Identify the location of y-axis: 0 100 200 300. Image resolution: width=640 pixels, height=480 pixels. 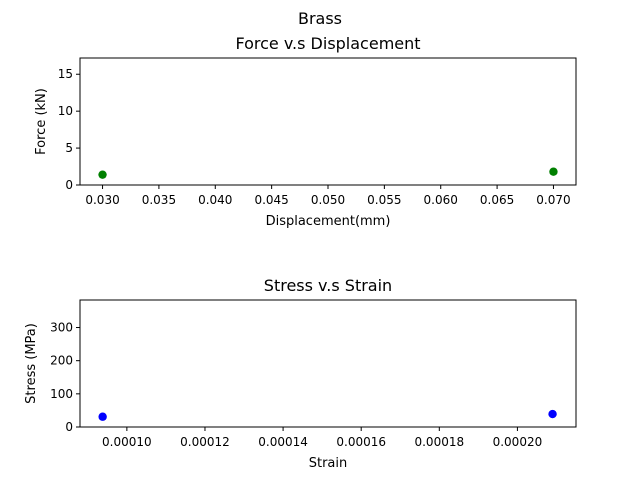
(65, 377).